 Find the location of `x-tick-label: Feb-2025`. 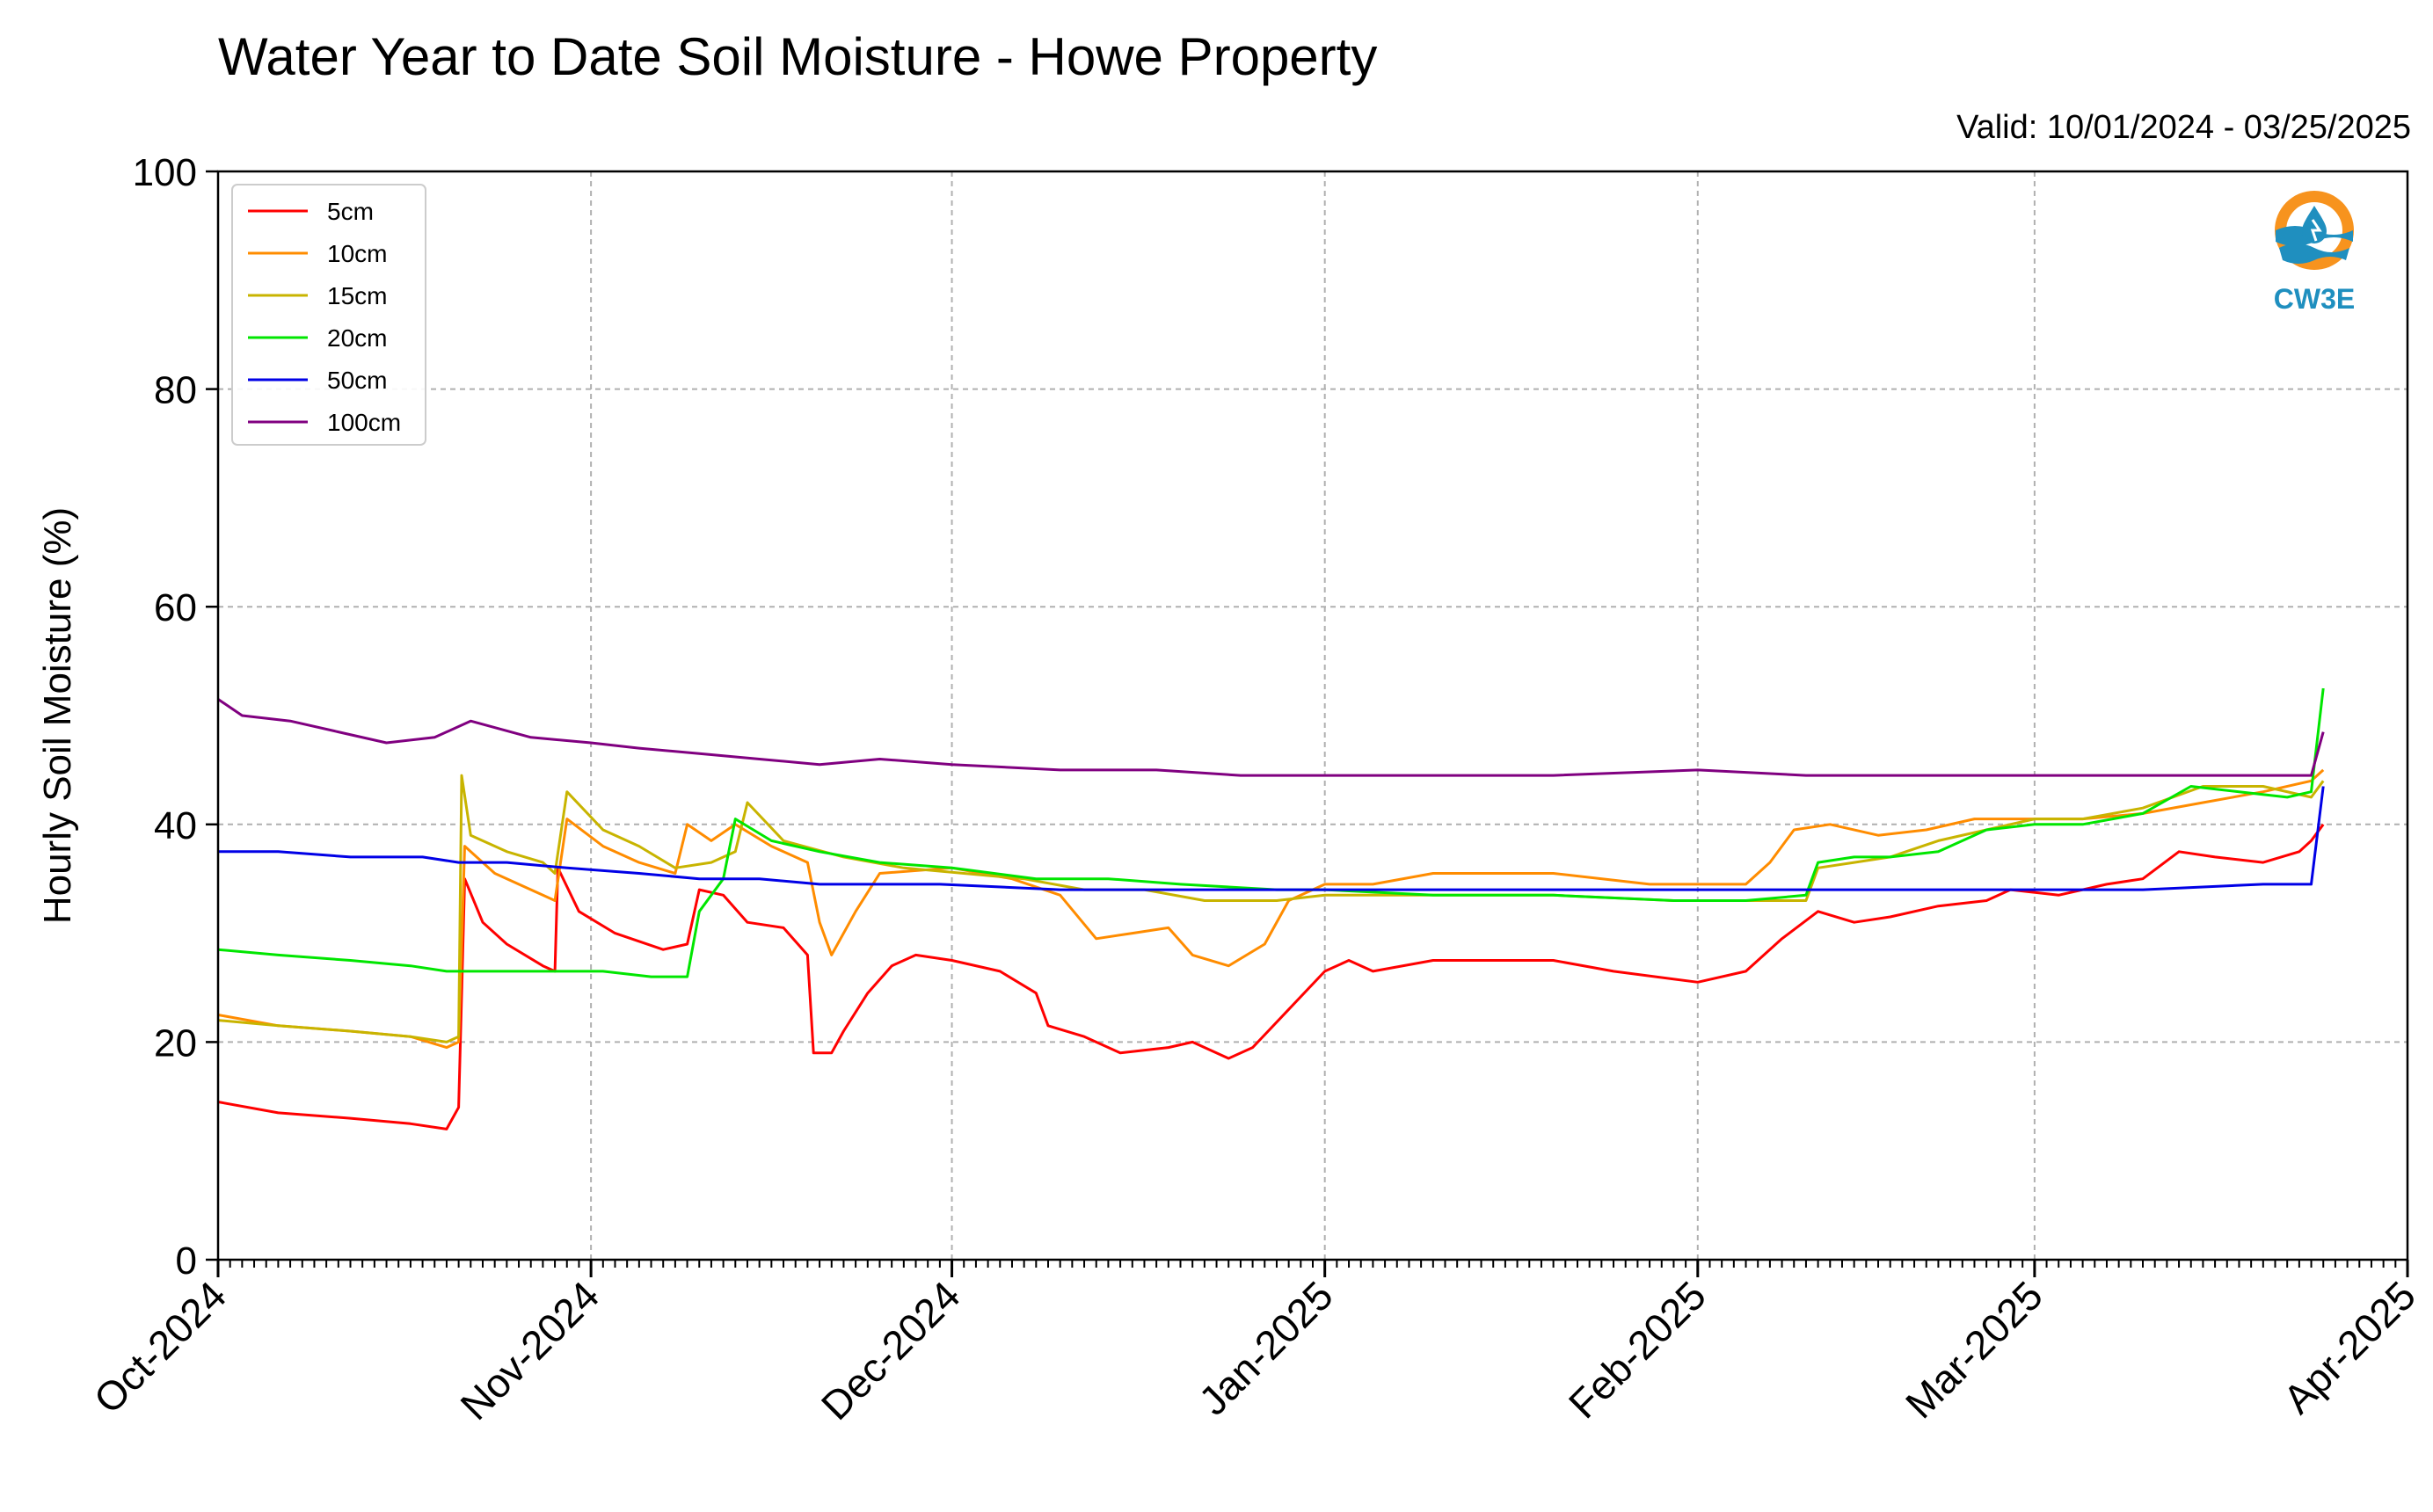

x-tick-label: Feb-2025 is located at coordinates (1637, 1350).